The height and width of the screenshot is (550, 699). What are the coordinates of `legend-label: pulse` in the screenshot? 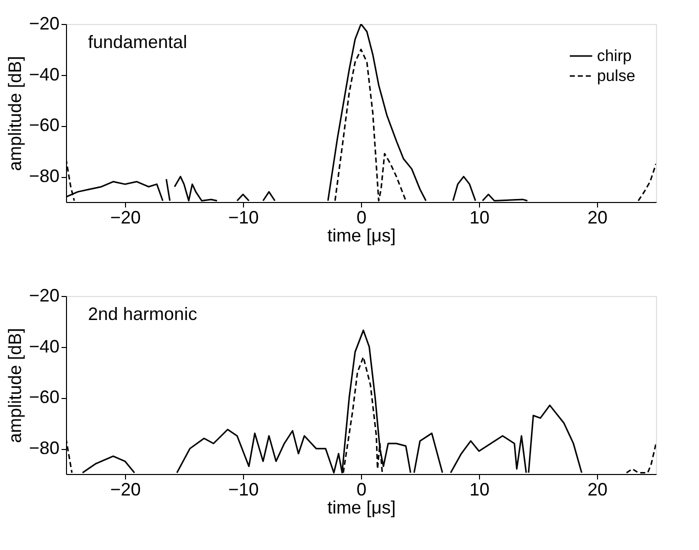 It's located at (616, 76).